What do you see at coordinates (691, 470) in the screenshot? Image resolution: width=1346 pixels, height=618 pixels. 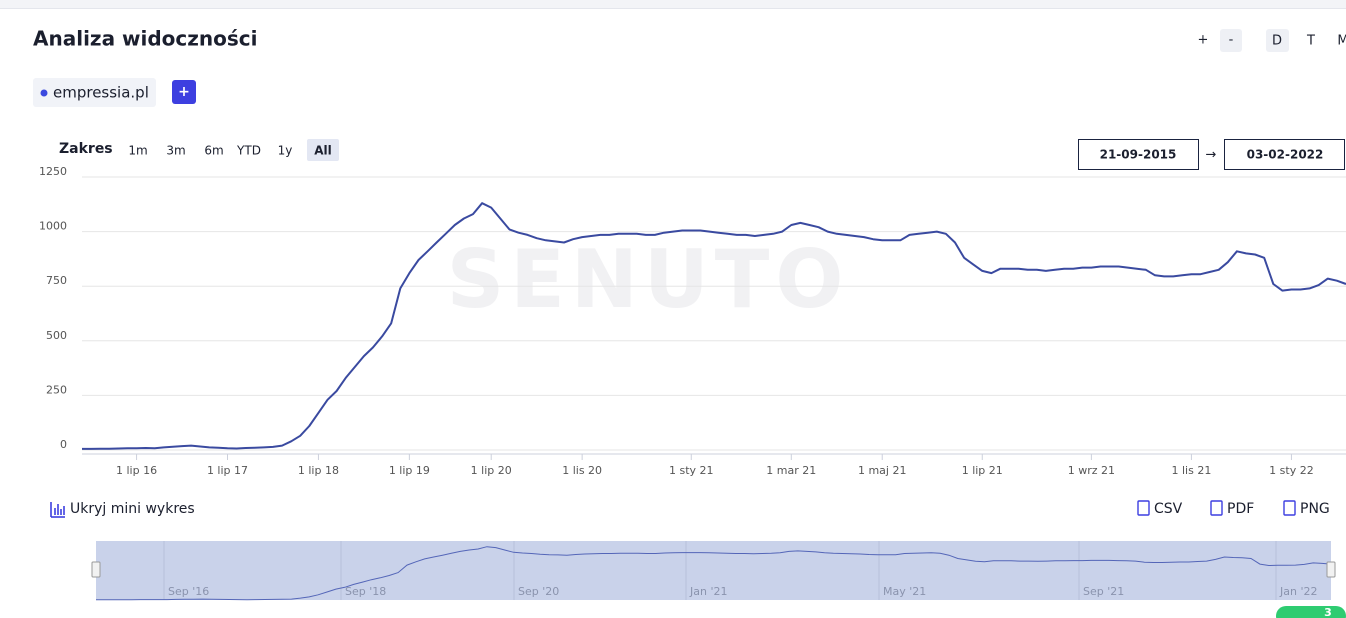 I see `x-tick-label: 1 sty 21` at bounding box center [691, 470].